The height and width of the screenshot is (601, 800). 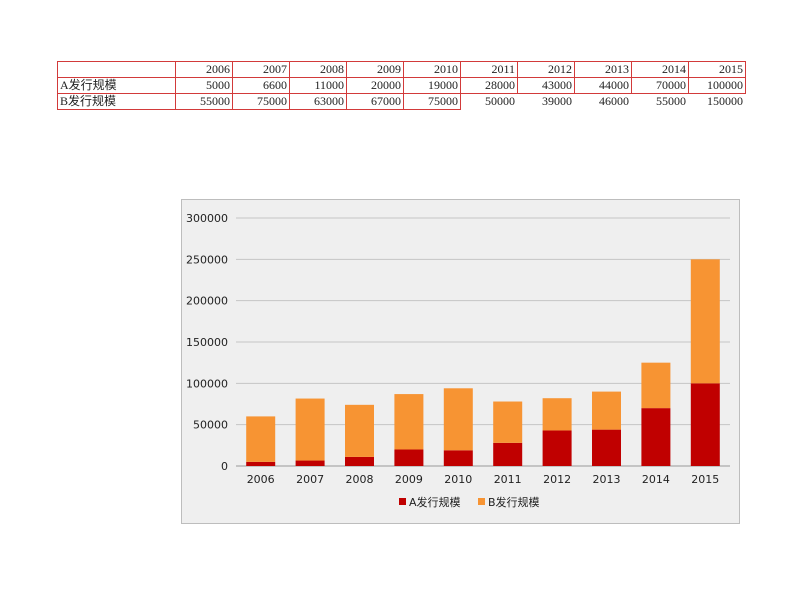 I want to click on table-cell: 6600, so click(x=261, y=85).